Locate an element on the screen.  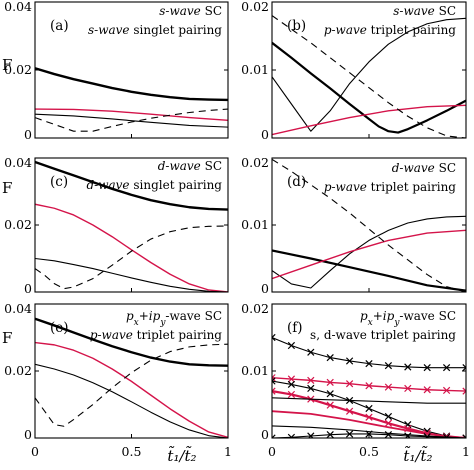
panel-annotation-pairing: d-wave singlet pairing is located at coordinates (154, 185).